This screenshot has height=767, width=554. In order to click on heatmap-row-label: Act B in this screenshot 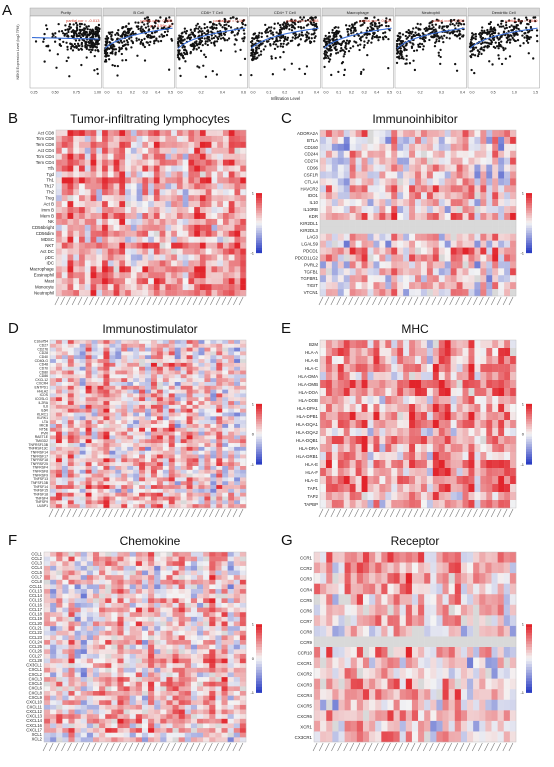, I will do `click(49, 203)`.